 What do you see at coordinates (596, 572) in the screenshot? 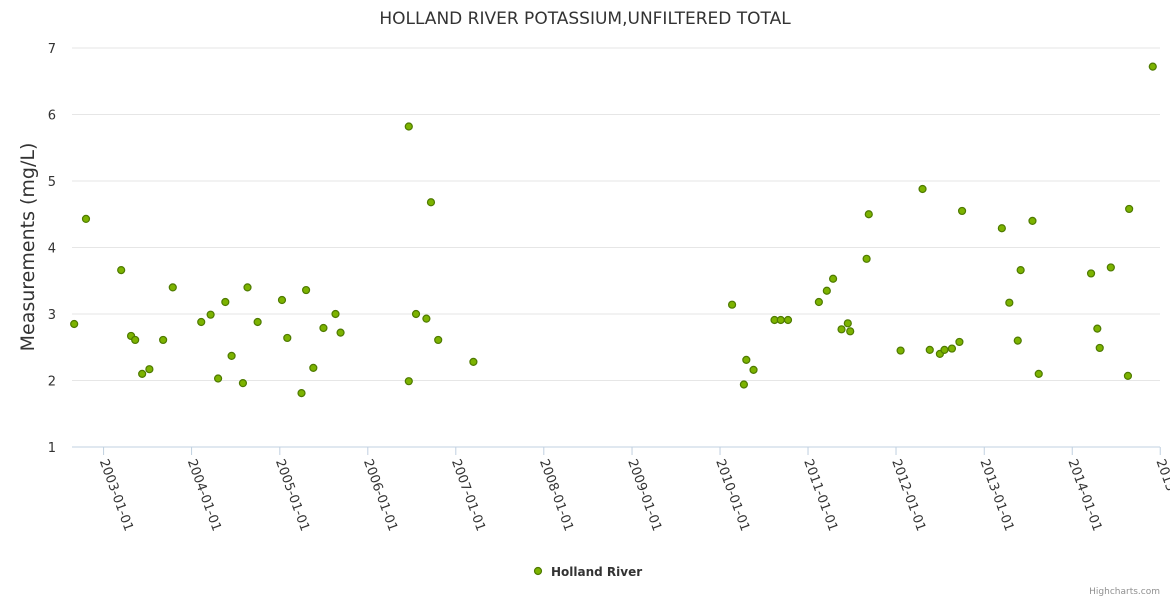
I see `legend-label: Holland River` at bounding box center [596, 572].